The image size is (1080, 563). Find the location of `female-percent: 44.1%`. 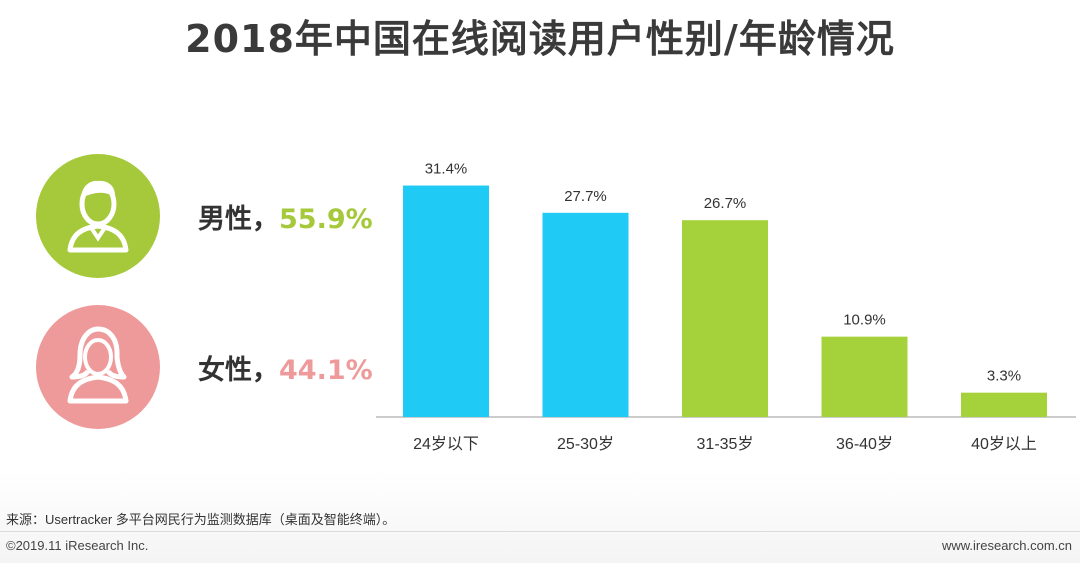

female-percent: 44.1% is located at coordinates (326, 370).